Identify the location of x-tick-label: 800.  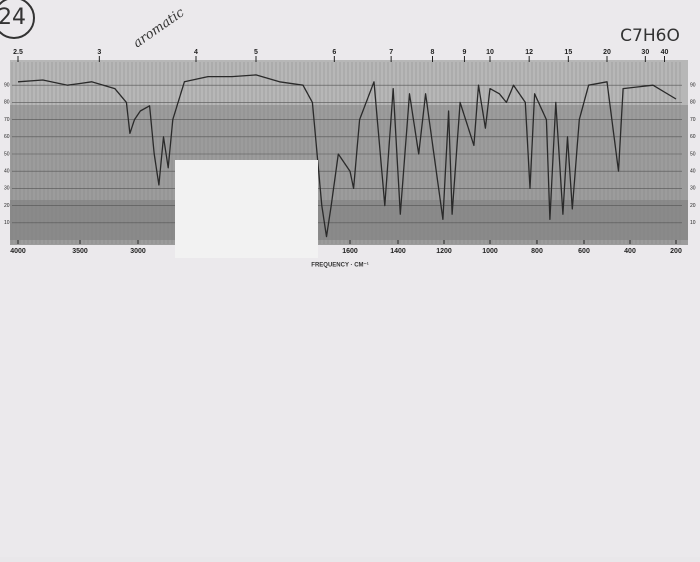
(537, 251).